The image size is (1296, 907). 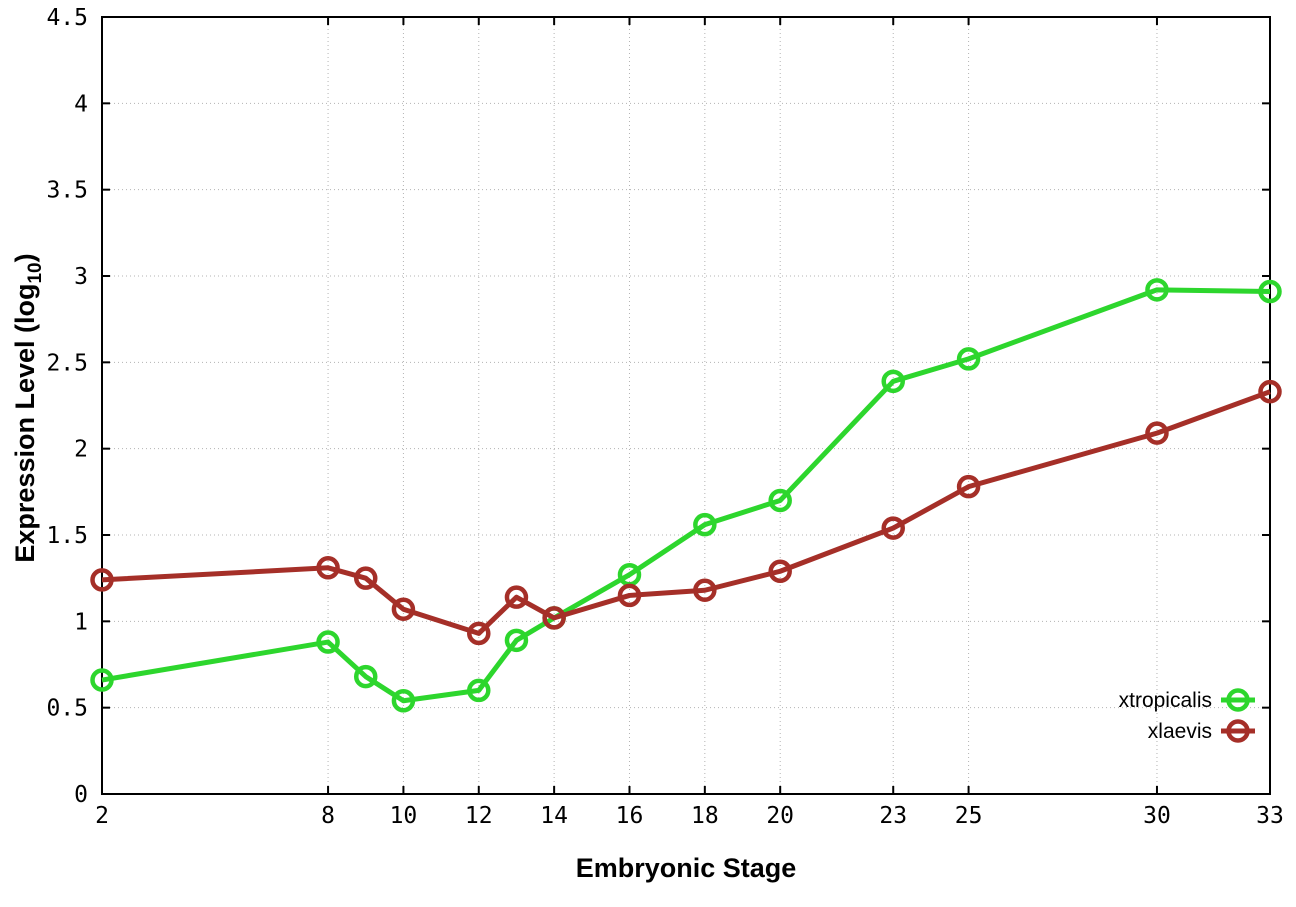 I want to click on y-tick-label: 0.5, so click(x=67, y=709).